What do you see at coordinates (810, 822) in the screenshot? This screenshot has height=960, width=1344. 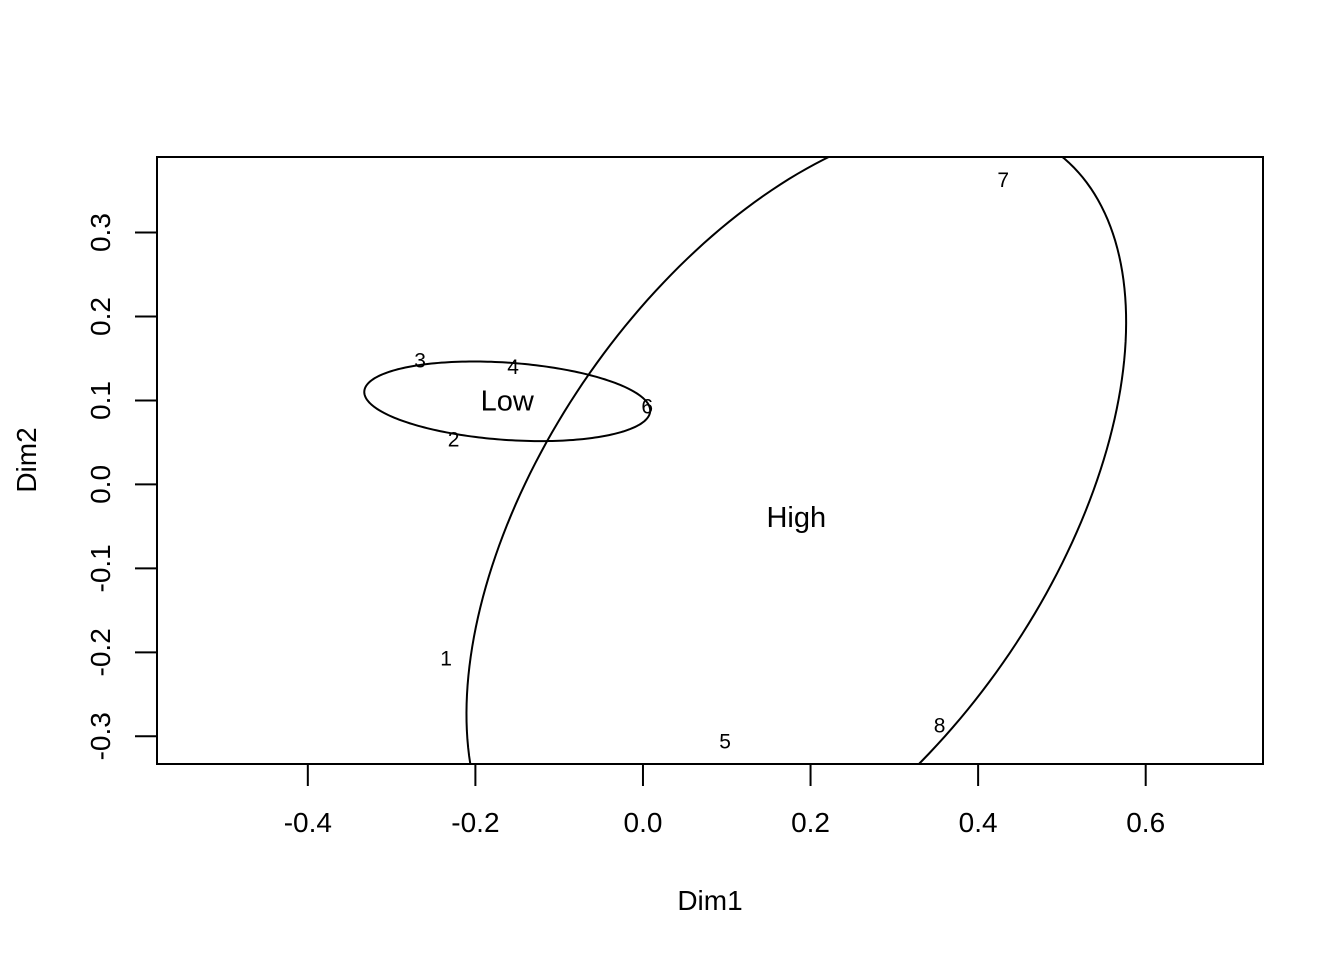 I see `x-tick-label: 0.2` at bounding box center [810, 822].